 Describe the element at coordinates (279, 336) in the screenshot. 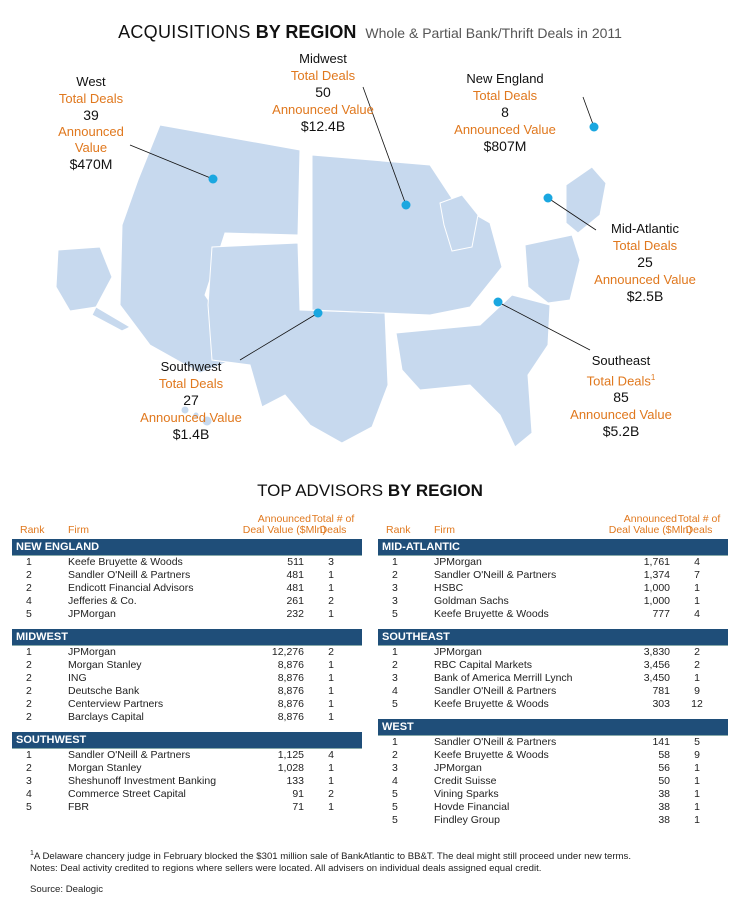

I see `pointer-southwest` at that location.